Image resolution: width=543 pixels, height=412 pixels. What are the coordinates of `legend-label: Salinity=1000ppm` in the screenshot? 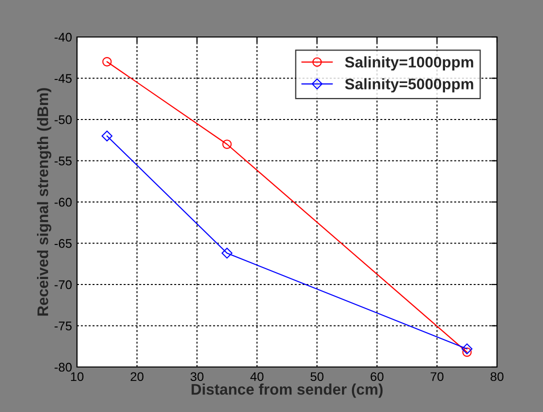 It's located at (409, 63).